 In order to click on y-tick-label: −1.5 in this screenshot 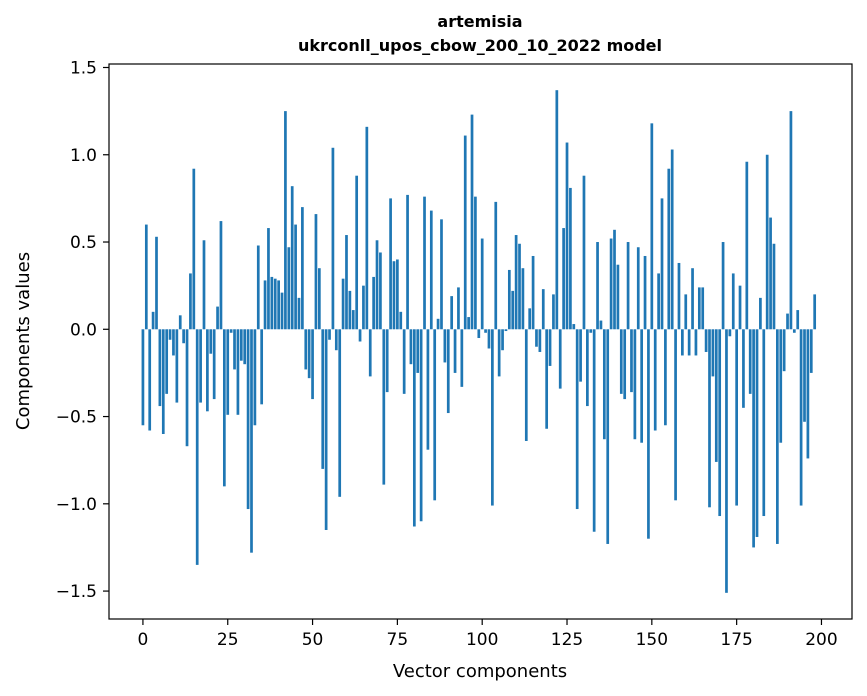, I will do `click(76, 592)`.